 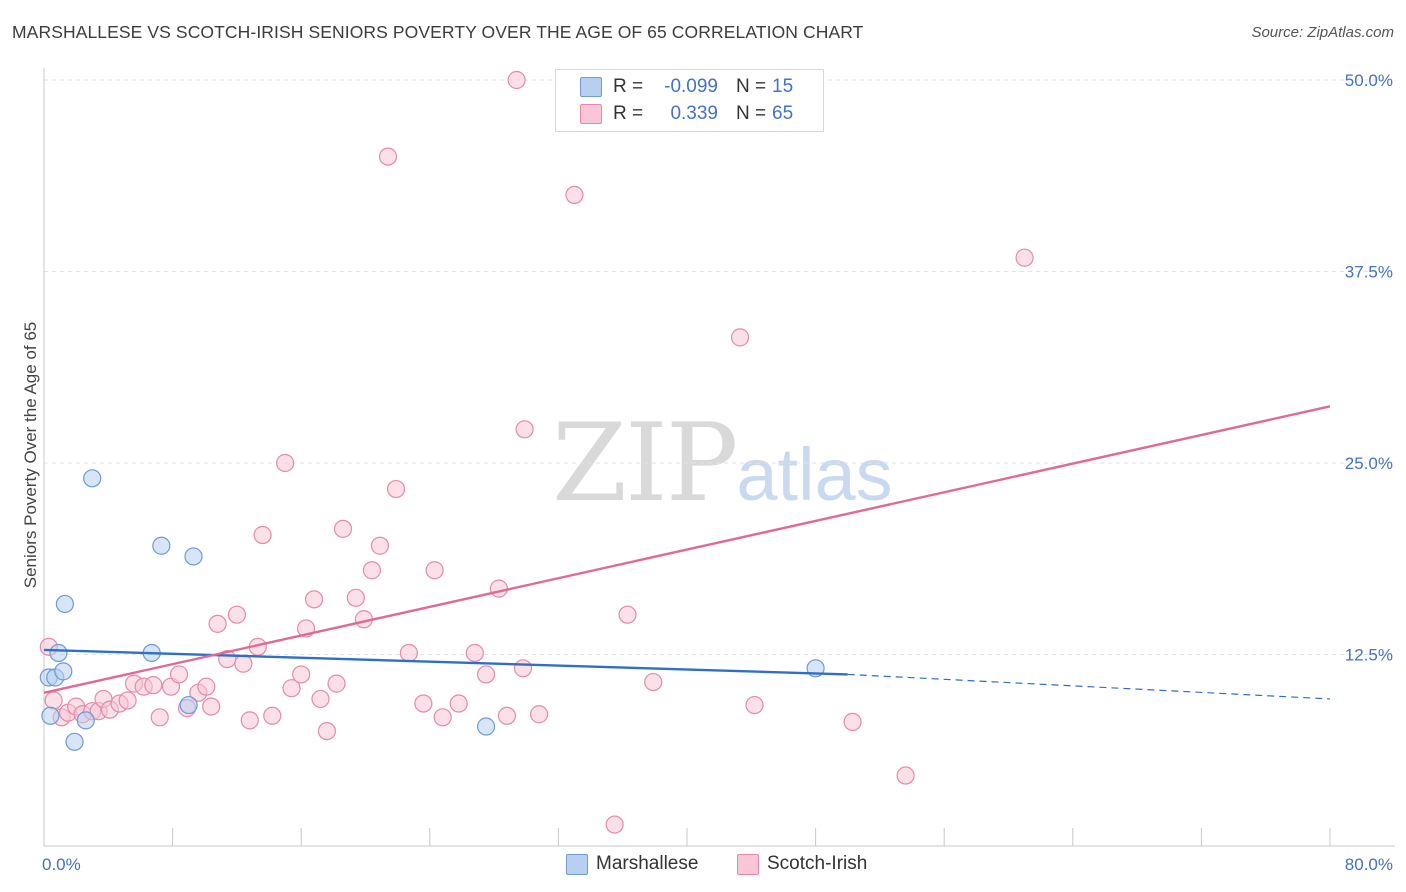 I want to click on x-tick-label-max: 80.0%, so click(x=1369, y=864).